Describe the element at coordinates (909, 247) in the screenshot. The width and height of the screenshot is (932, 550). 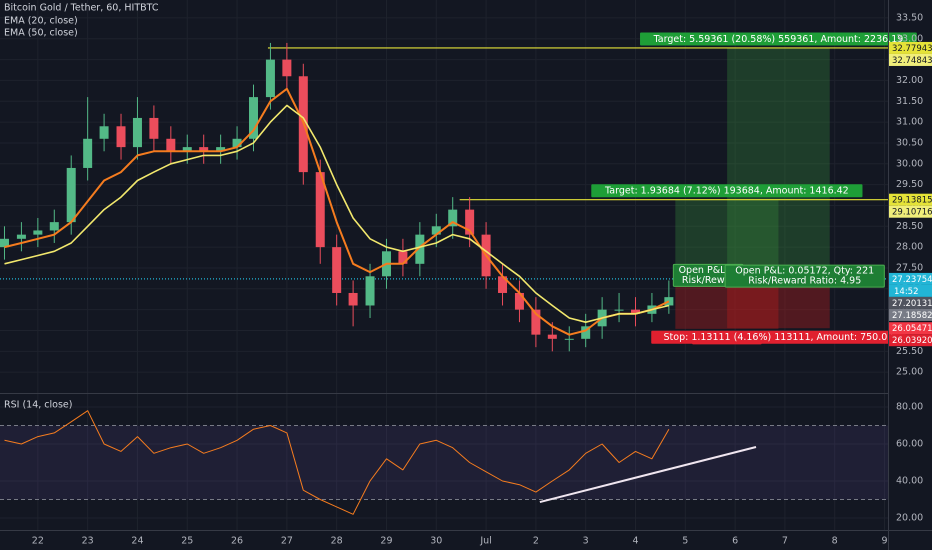
I see `y-tick-label: 28.00` at that location.